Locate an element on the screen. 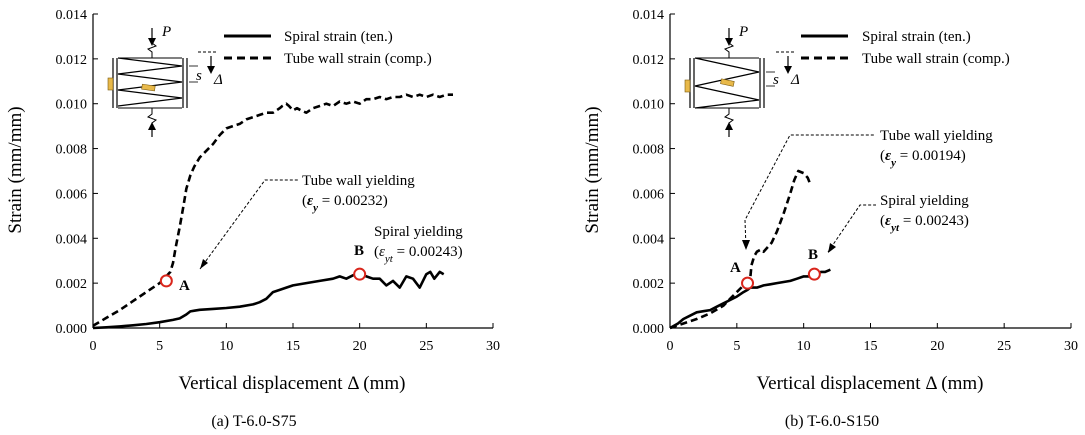  panel-b-plot-area is located at coordinates (750, 249).